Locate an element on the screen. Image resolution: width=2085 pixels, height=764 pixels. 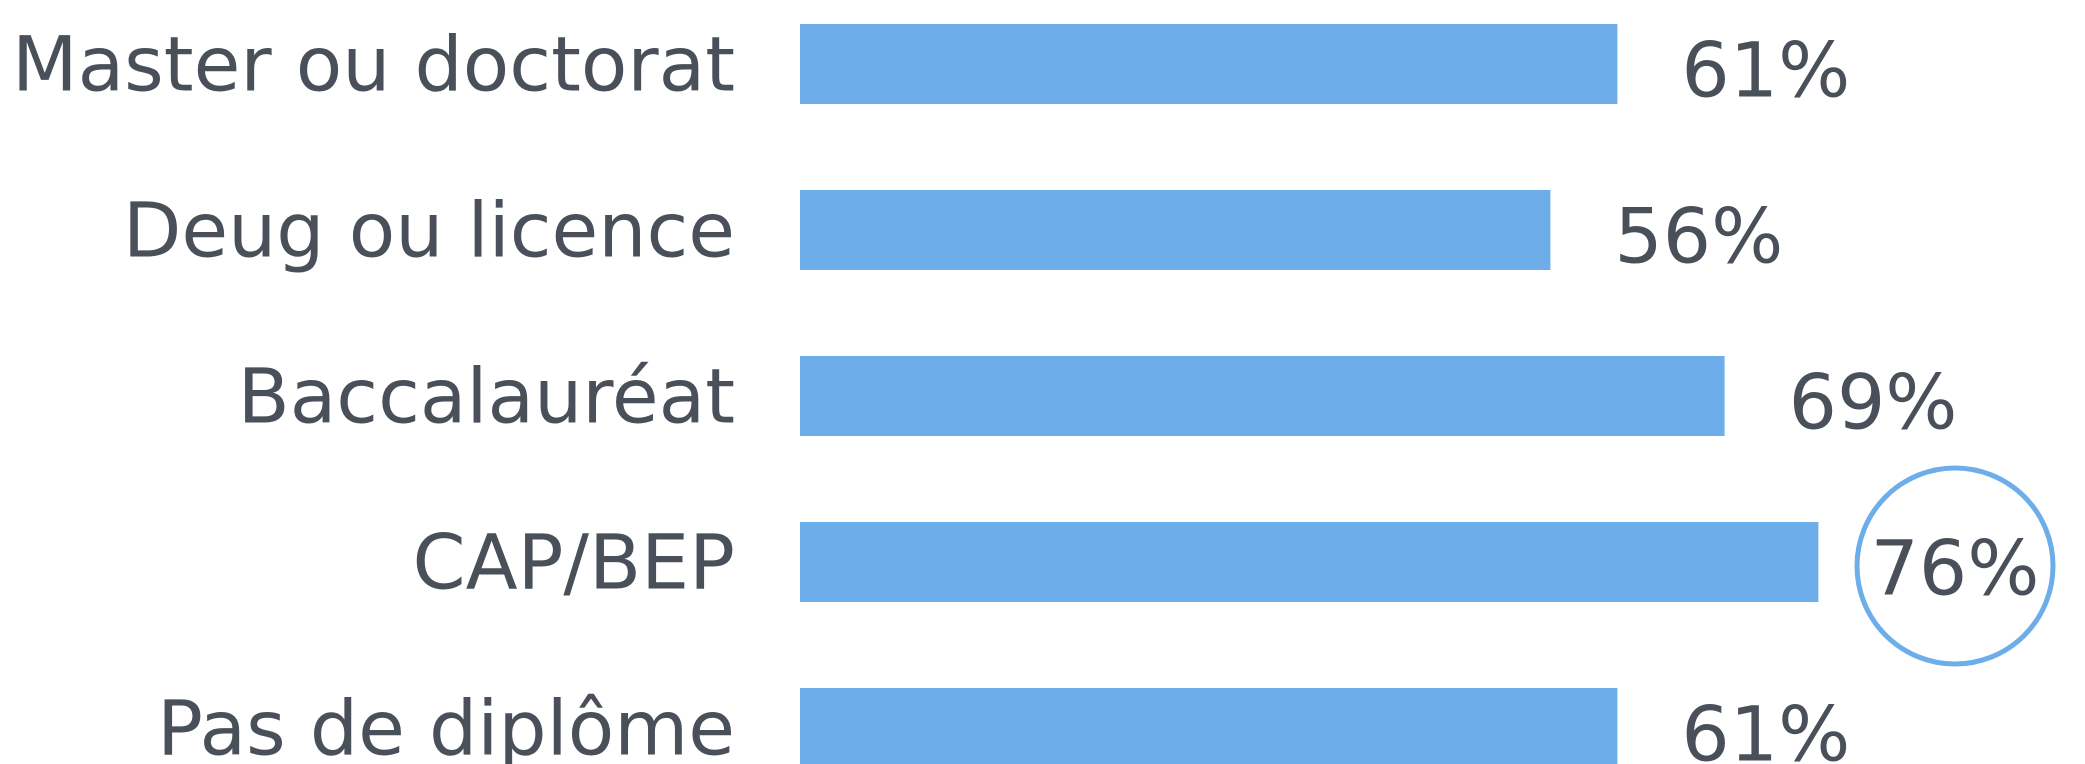
highlight-circle is located at coordinates (1955, 566).